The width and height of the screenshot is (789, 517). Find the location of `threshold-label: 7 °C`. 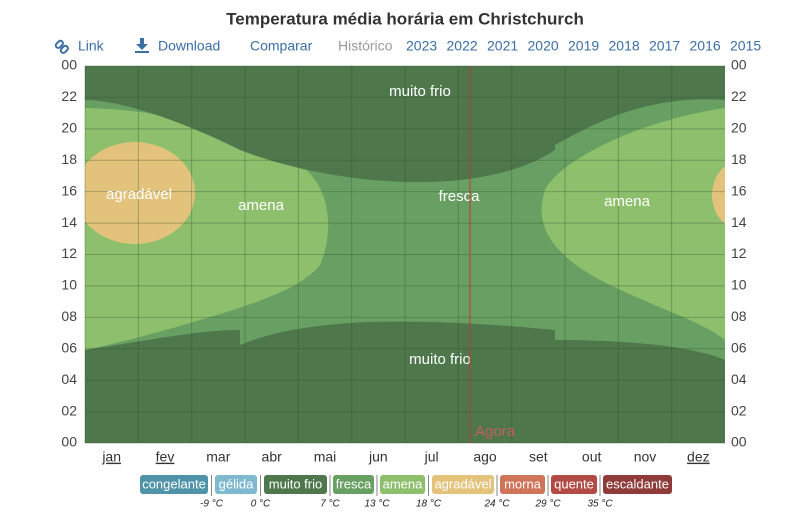

threshold-label: 7 °C is located at coordinates (330, 504).